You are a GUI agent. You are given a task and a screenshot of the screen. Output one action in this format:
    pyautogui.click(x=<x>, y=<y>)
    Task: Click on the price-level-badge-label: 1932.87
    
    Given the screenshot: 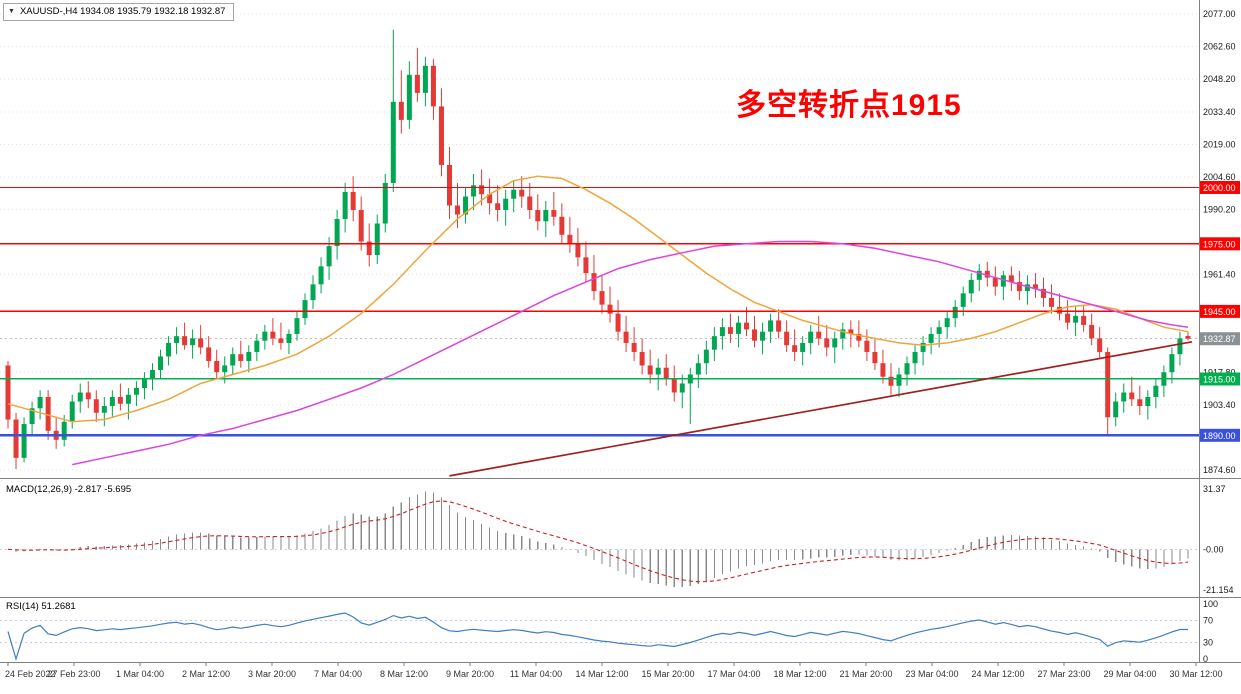 What is the action you would take?
    pyautogui.click(x=1219, y=339)
    